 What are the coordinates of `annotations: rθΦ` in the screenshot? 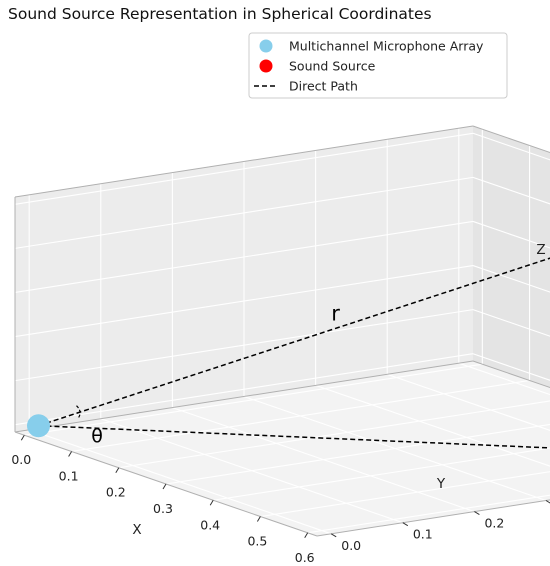 It's located at (208, 374).